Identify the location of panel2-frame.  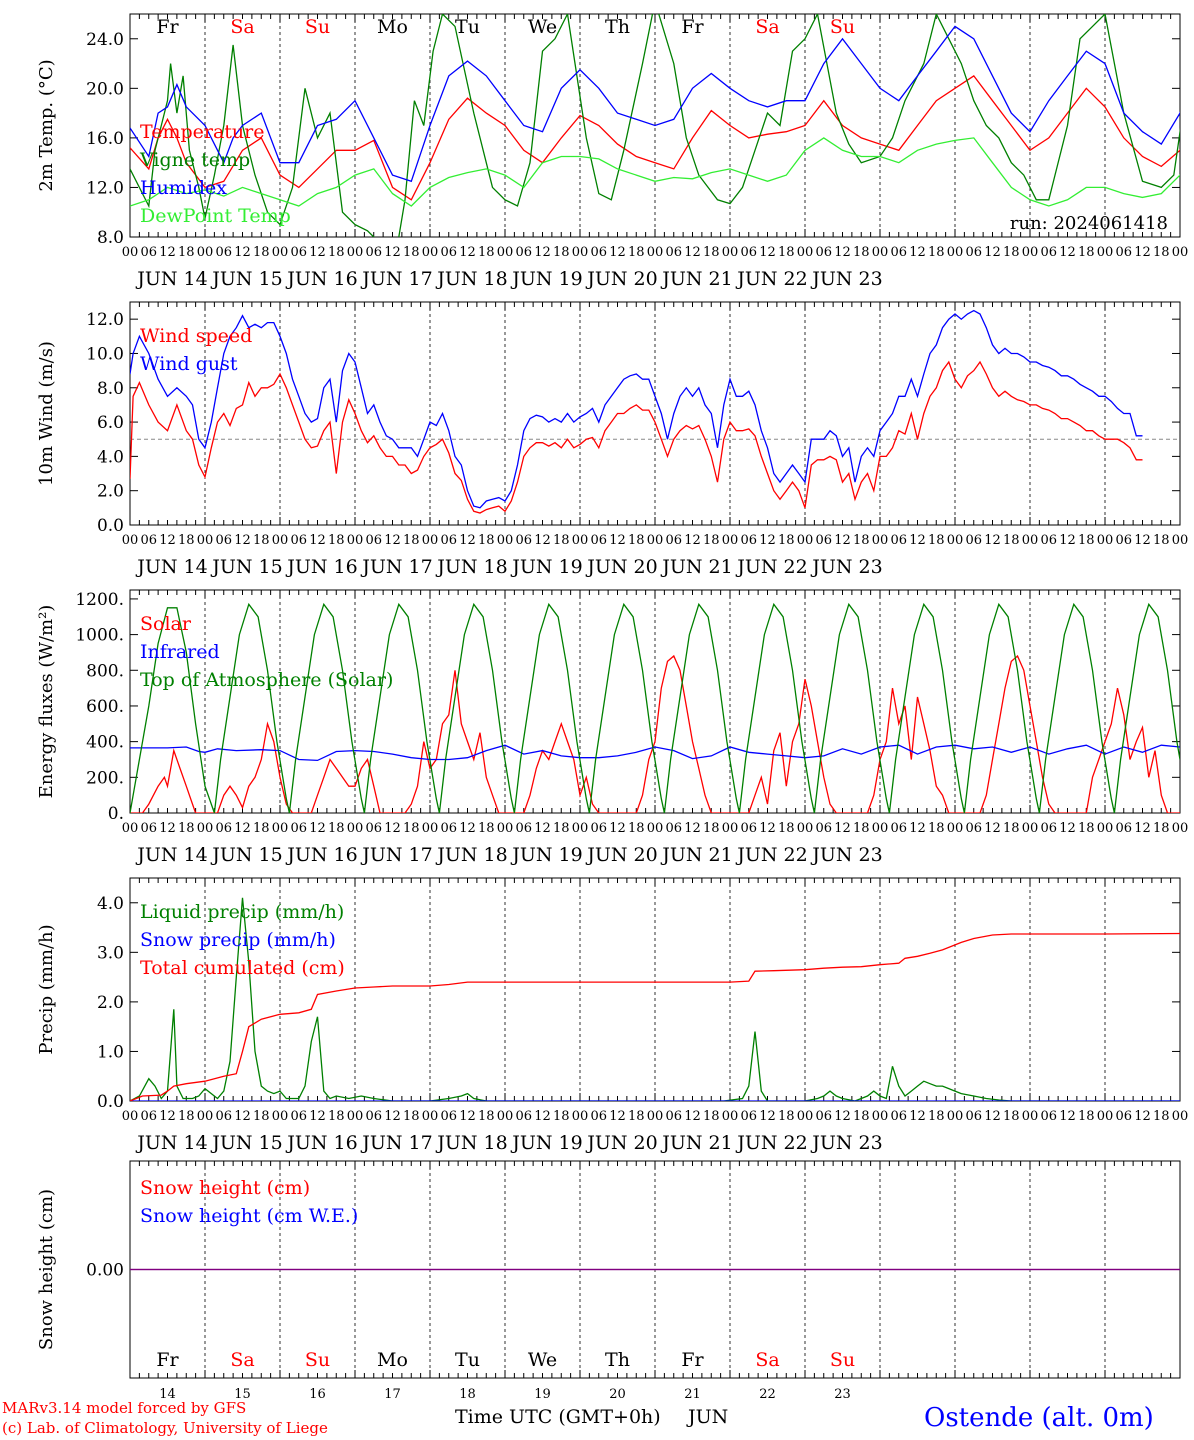
(655, 413).